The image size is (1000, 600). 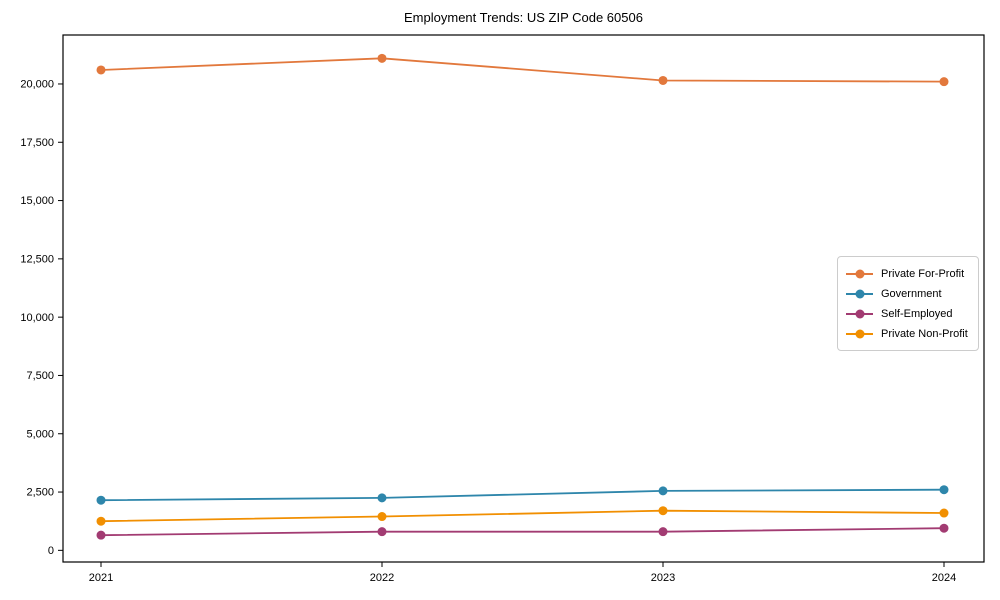 What do you see at coordinates (944, 490) in the screenshot?
I see `data-point-government-2024` at bounding box center [944, 490].